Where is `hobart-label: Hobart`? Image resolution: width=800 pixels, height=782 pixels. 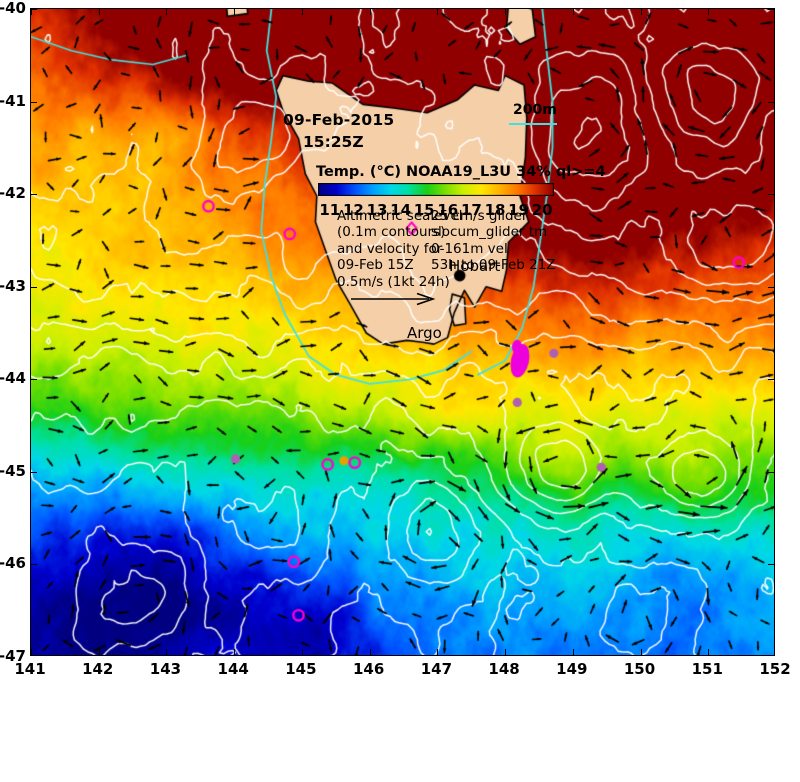
hobart-label: Hobart is located at coordinates (475, 266).